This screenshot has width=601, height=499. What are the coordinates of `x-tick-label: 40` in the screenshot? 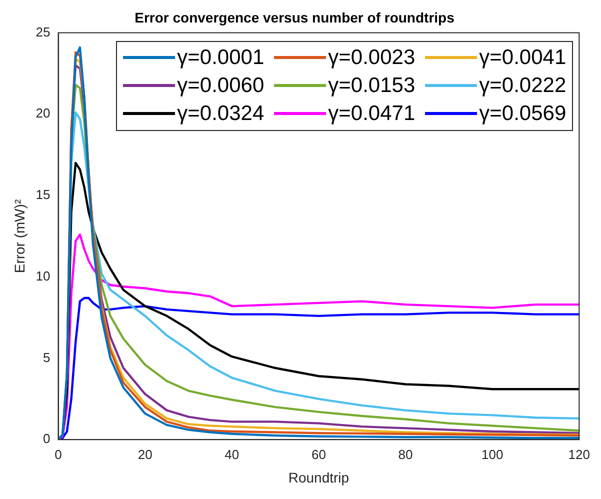 It's located at (232, 454).